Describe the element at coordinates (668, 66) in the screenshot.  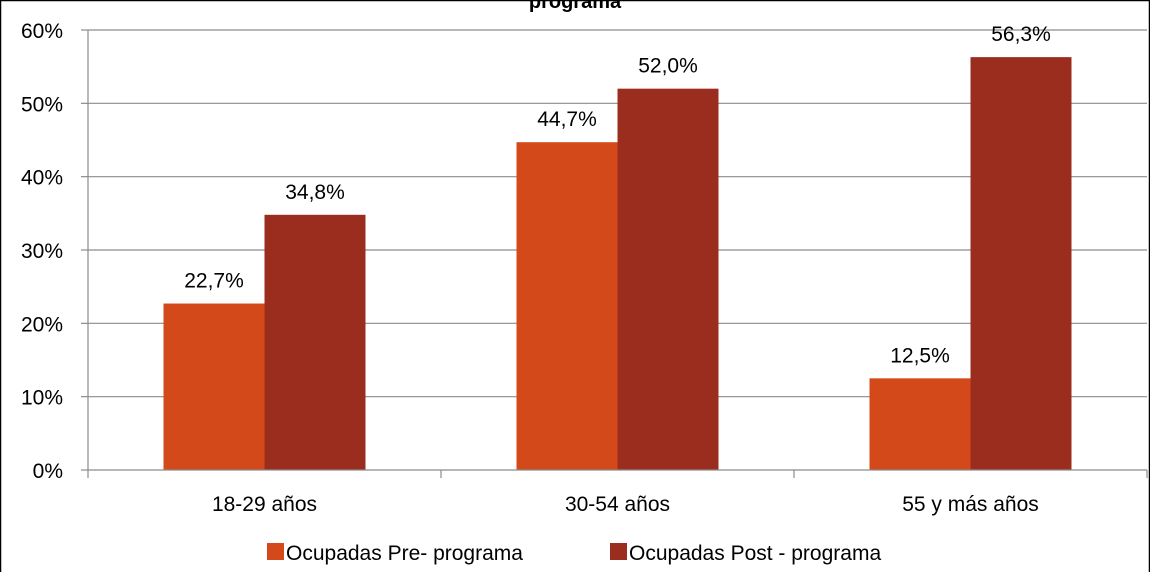
I see `data-label: 52,0%` at that location.